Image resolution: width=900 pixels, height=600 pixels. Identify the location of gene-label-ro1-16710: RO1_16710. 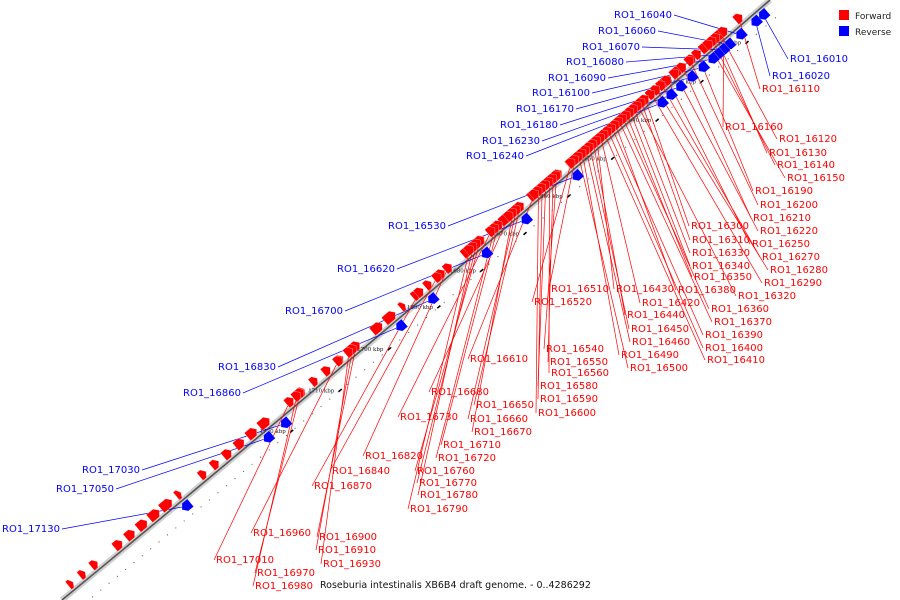
(472, 445).